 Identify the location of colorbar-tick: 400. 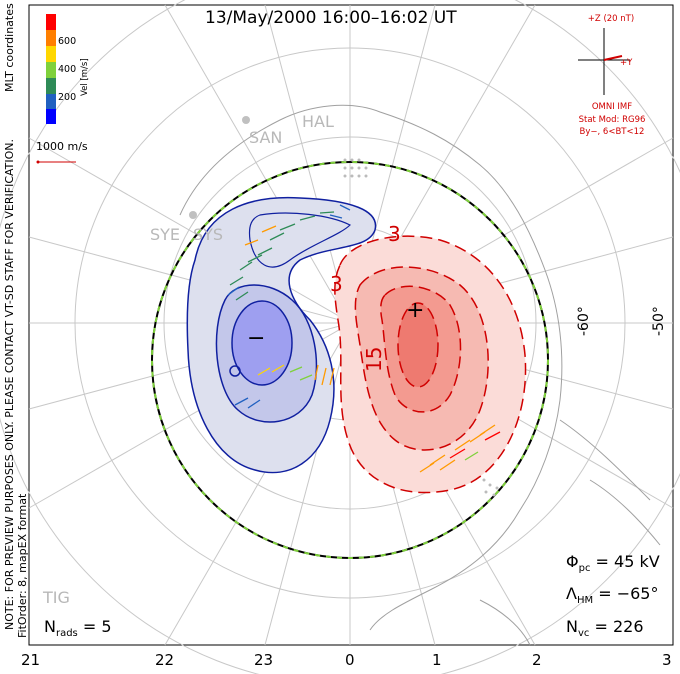
(67, 69).